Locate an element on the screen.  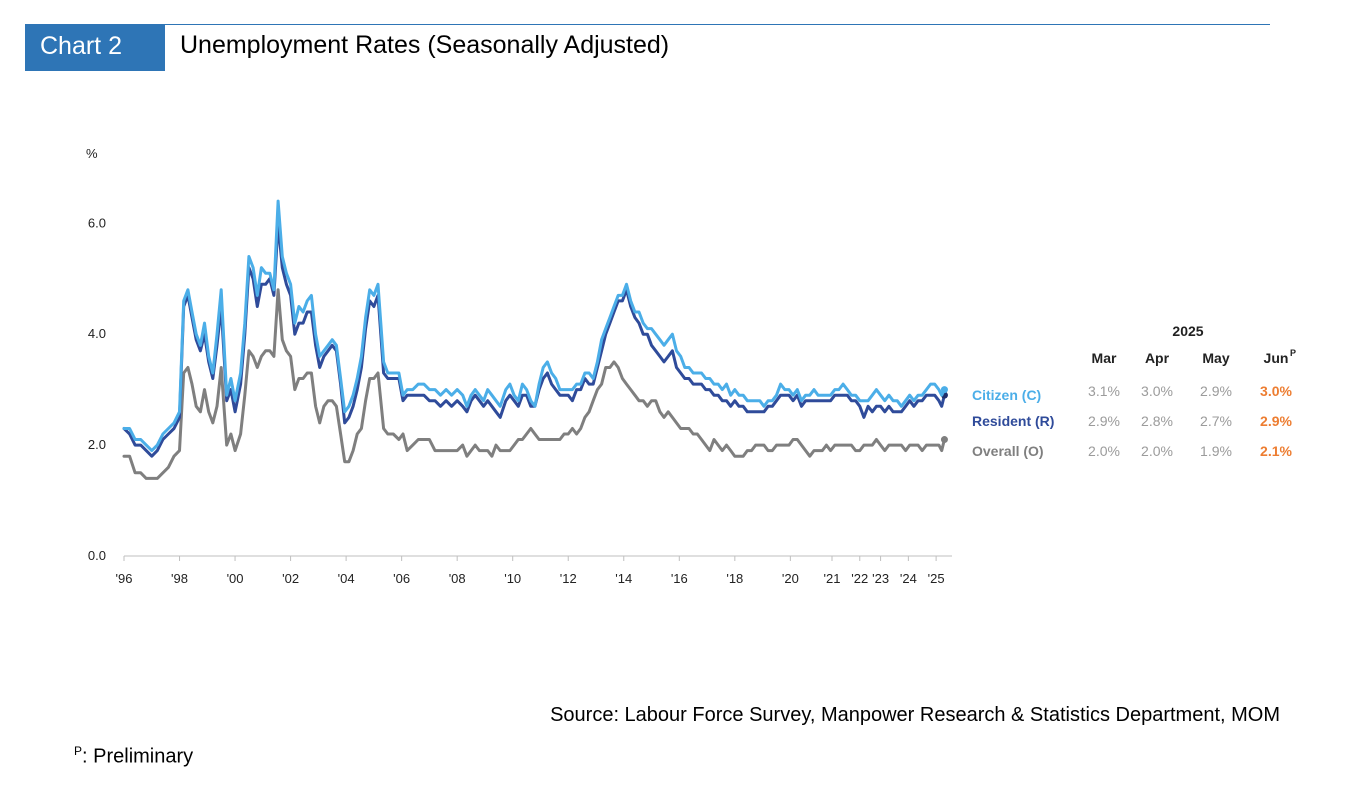
x-tick-label: '14 is located at coordinates (623, 578).